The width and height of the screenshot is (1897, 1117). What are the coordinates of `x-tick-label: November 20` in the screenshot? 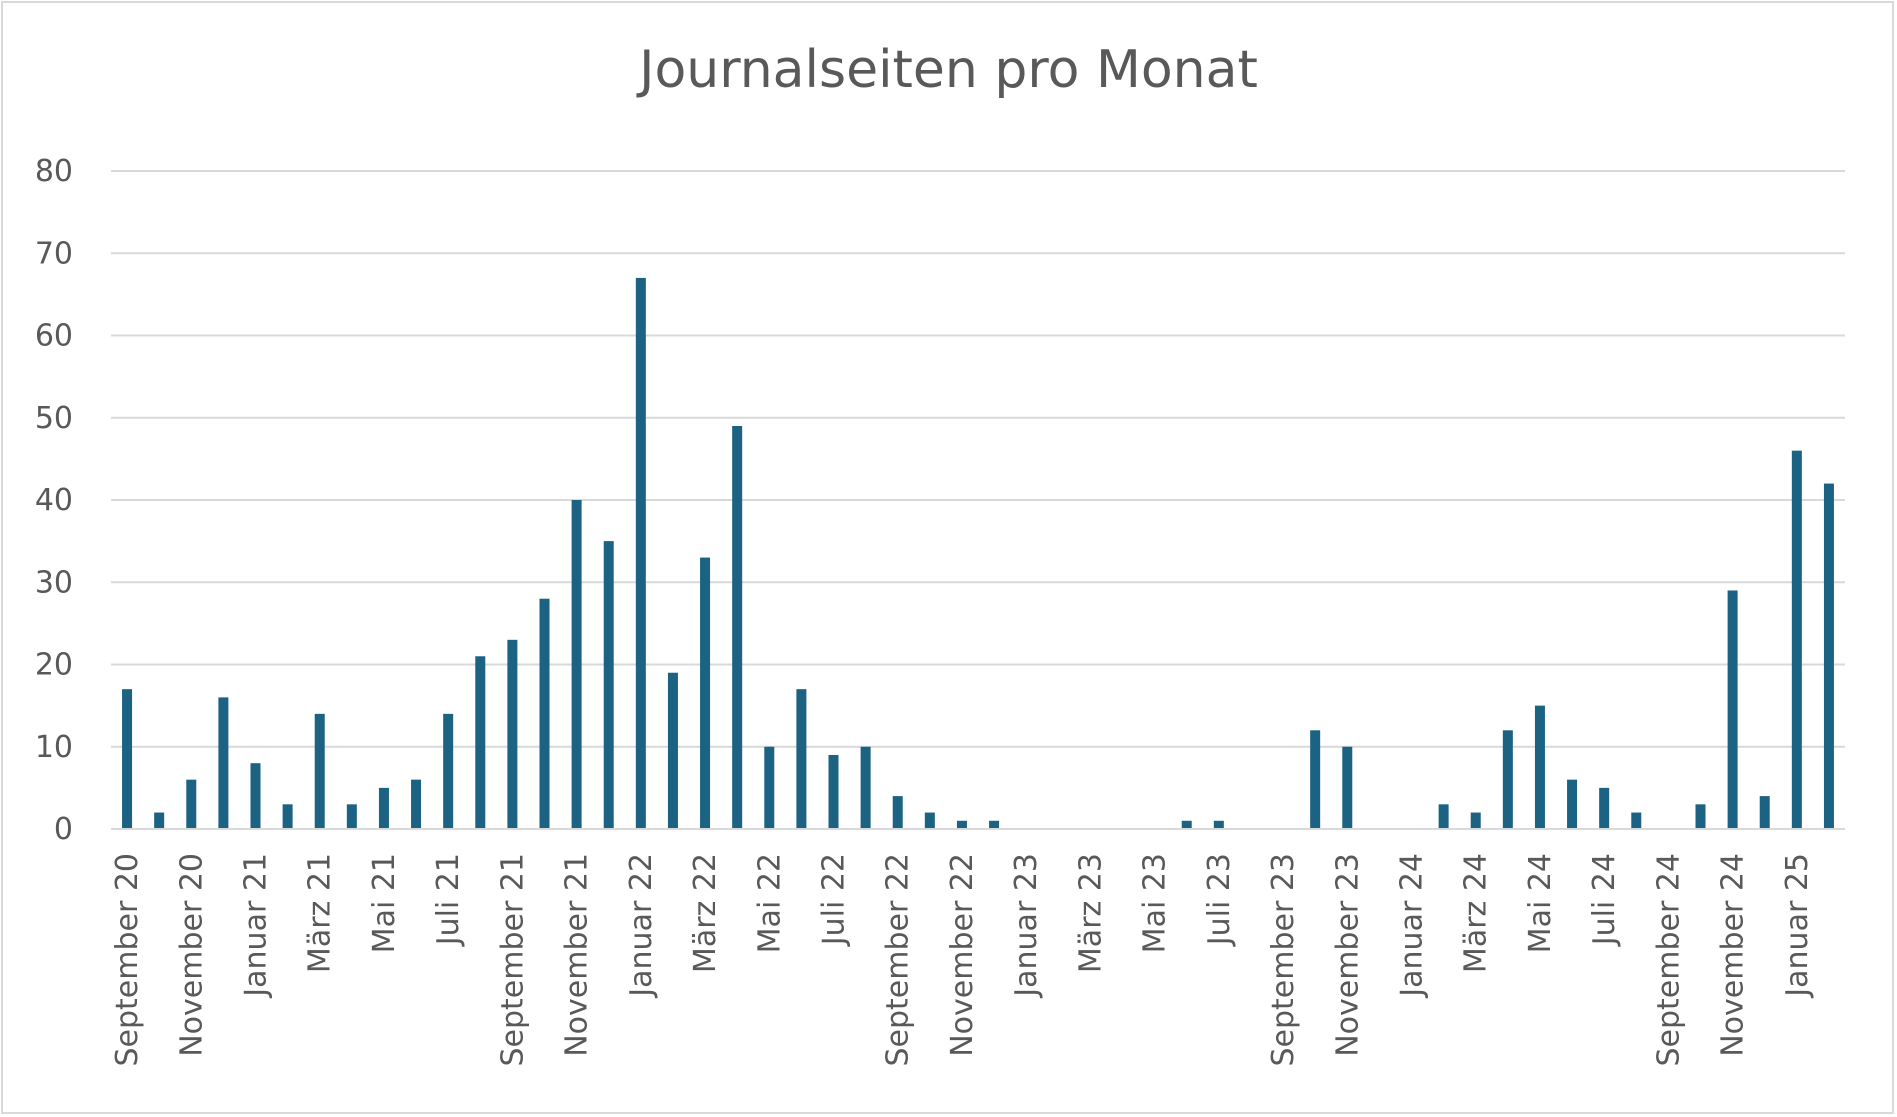 It's located at (191, 955).